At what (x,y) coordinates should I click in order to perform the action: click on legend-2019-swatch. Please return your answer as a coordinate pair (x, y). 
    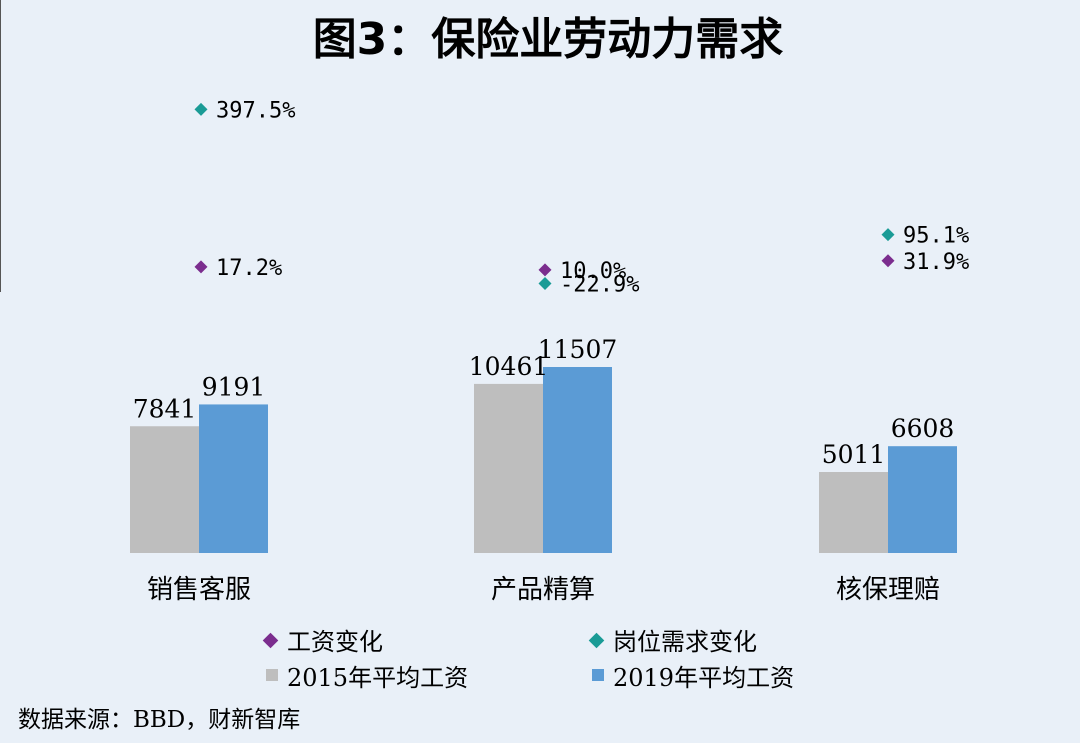
    Looking at the image, I should click on (598, 675).